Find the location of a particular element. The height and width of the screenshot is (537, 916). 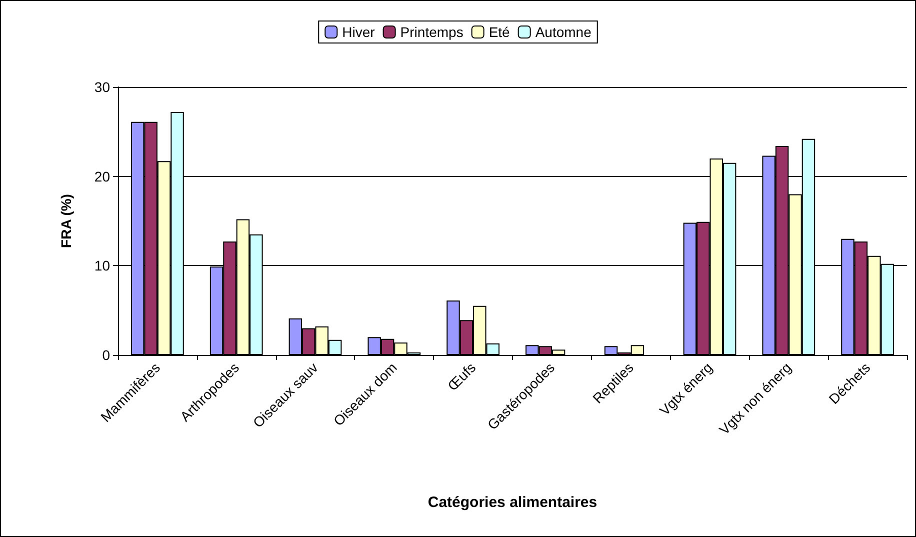

y-tick-label: 20 is located at coordinates (102, 176).